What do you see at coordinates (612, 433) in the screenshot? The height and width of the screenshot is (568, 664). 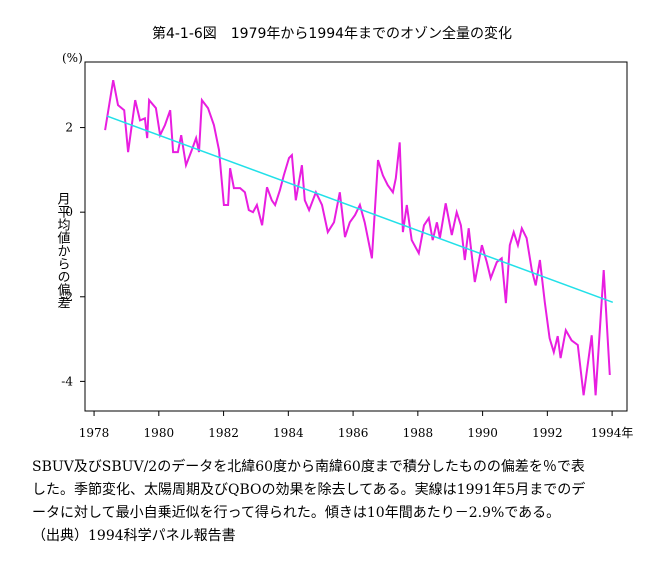 I see `x-tick-label: 1994年` at bounding box center [612, 433].